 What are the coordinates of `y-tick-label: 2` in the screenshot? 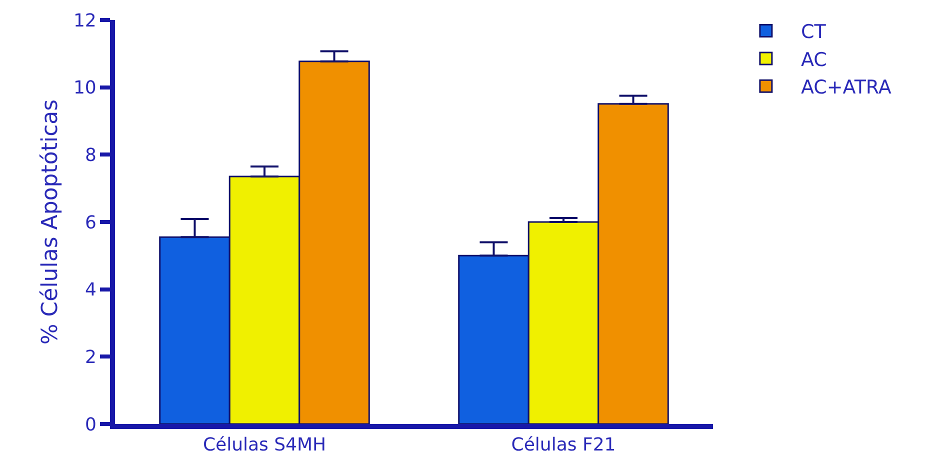 It's located at (90, 357).